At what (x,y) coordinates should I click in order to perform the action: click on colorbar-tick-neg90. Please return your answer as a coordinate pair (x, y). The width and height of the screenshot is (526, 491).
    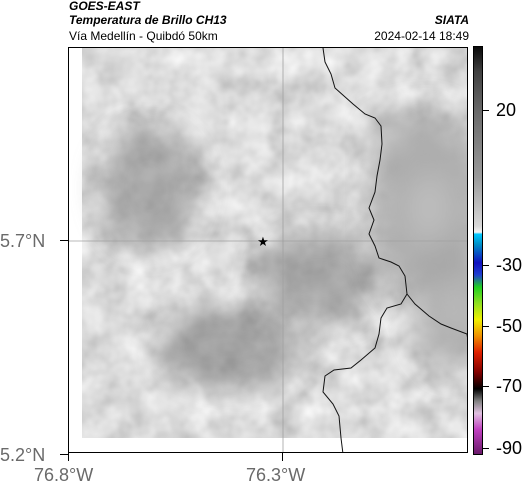
    Looking at the image, I should click on (486, 448).